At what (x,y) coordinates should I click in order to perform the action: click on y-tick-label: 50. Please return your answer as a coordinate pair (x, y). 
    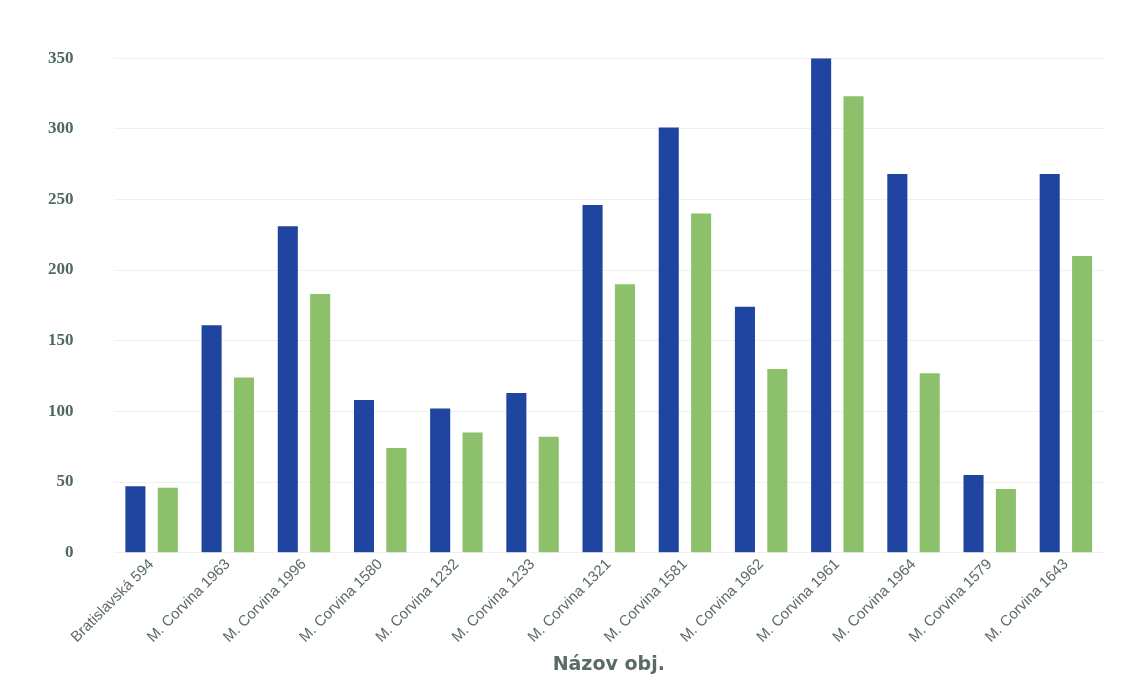
    Looking at the image, I should click on (65, 481).